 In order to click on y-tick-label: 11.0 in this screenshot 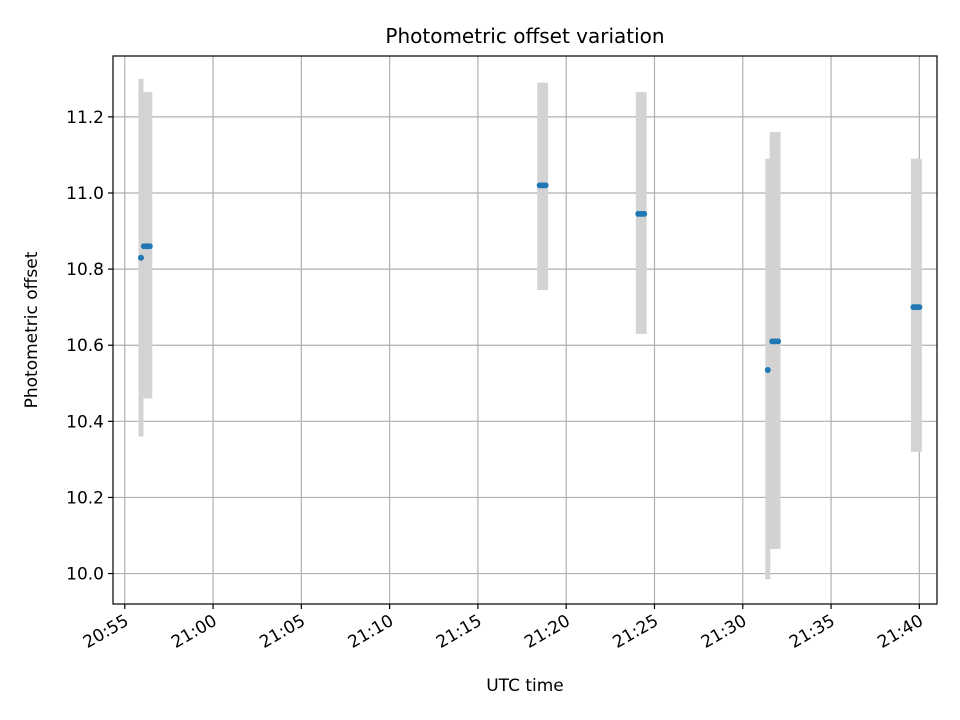, I will do `click(85, 194)`.